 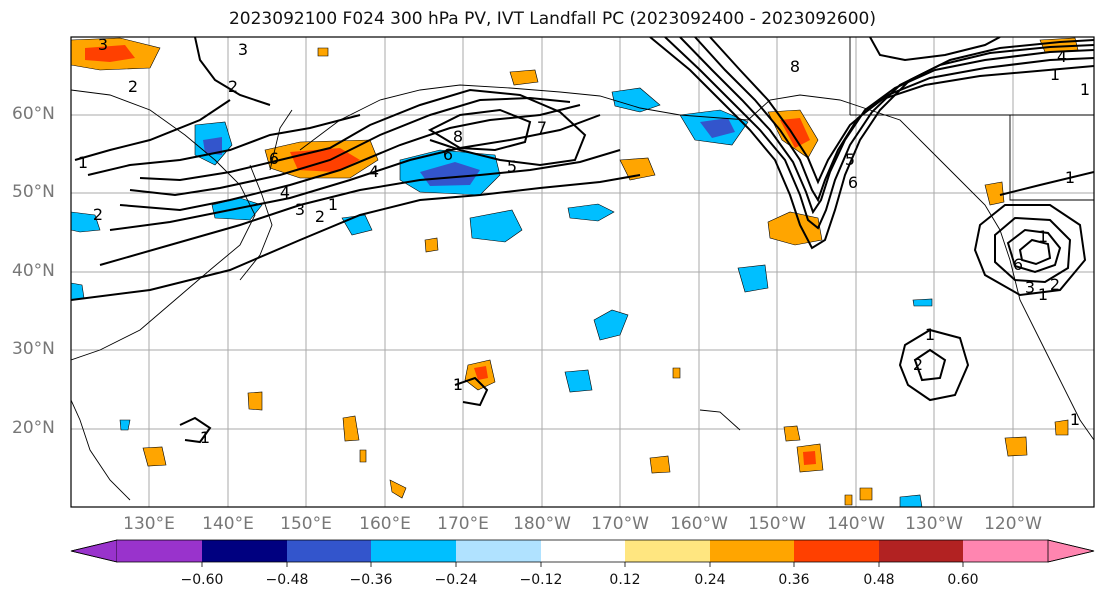 What do you see at coordinates (306, 524) in the screenshot?
I see `lon-label: 150°E` at bounding box center [306, 524].